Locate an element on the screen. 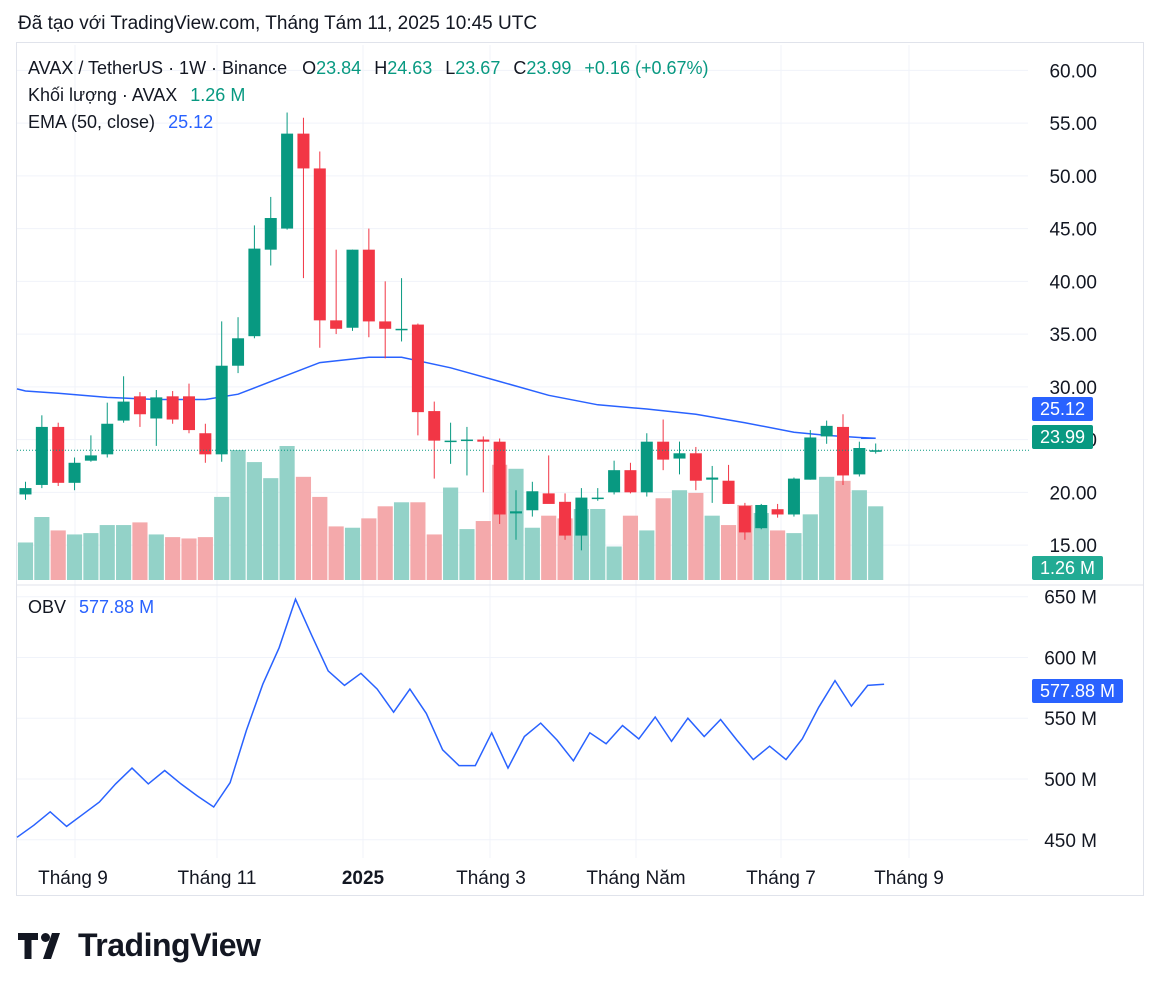 The width and height of the screenshot is (1161, 993). obv-axis-tick: 600 M is located at coordinates (1070, 658).